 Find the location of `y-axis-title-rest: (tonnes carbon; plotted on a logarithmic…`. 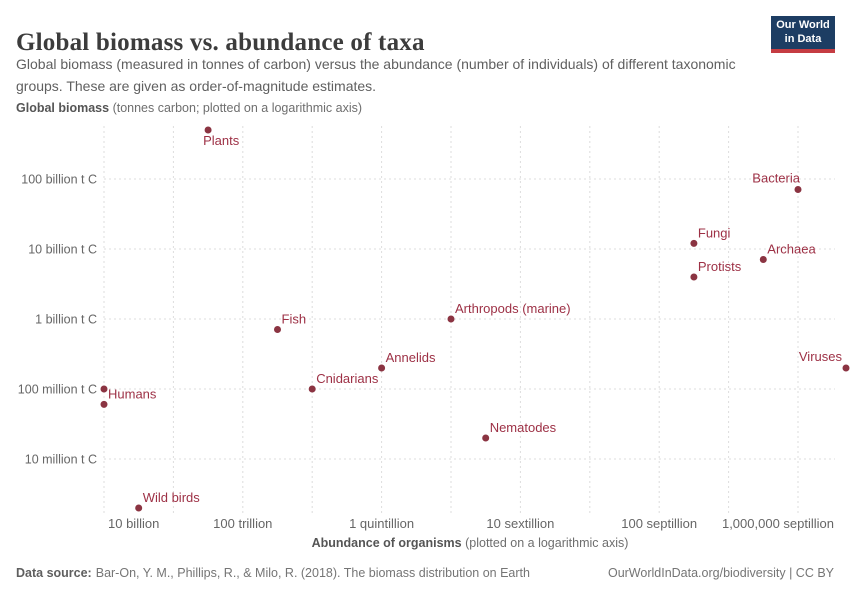

y-axis-title-rest: (tonnes carbon; plotted on a logarithmic… is located at coordinates (236, 108).